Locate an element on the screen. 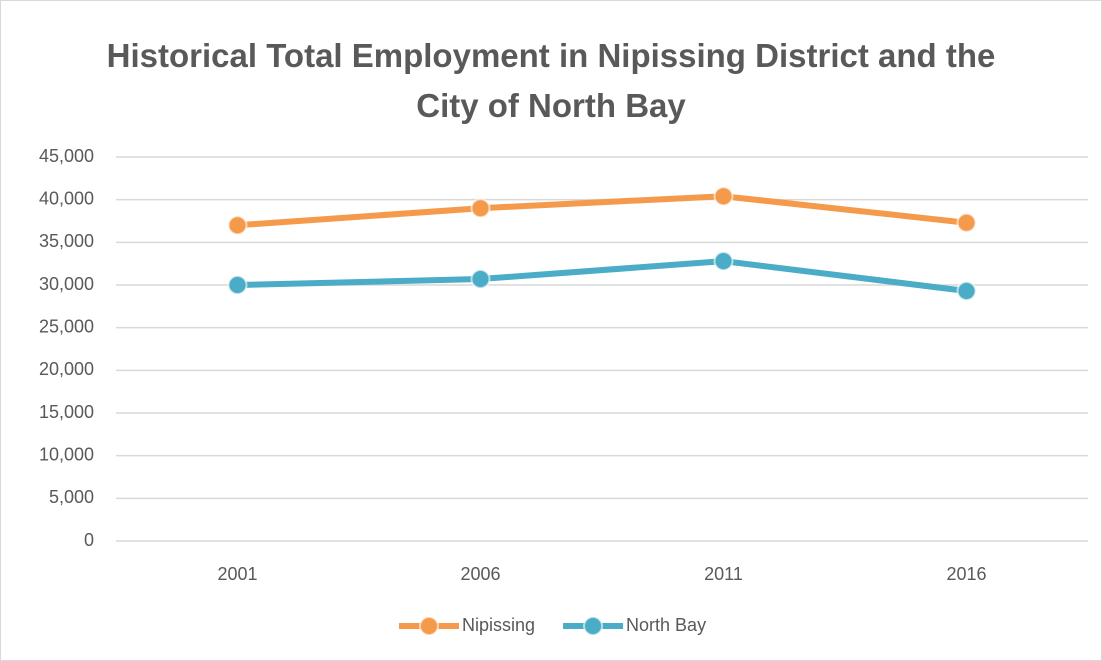  y-tick-label: 10,000 is located at coordinates (66, 454).